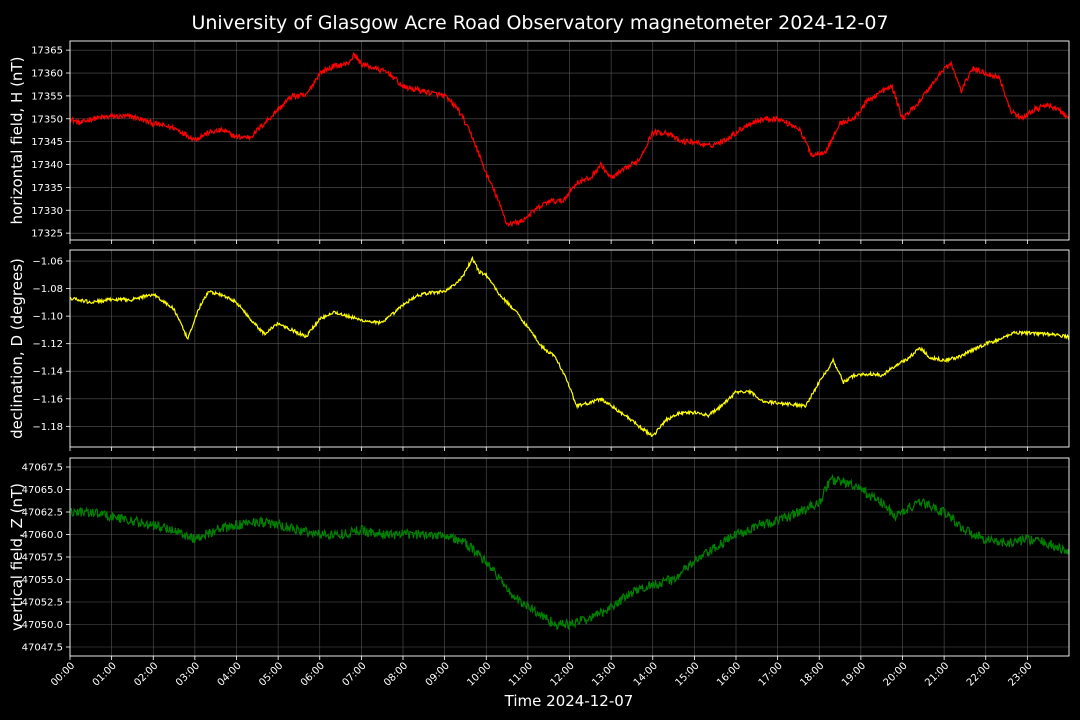 This screenshot has width=1080, height=720. What do you see at coordinates (47, 51) in the screenshot?
I see `y-tick-label: 17365` at bounding box center [47, 51].